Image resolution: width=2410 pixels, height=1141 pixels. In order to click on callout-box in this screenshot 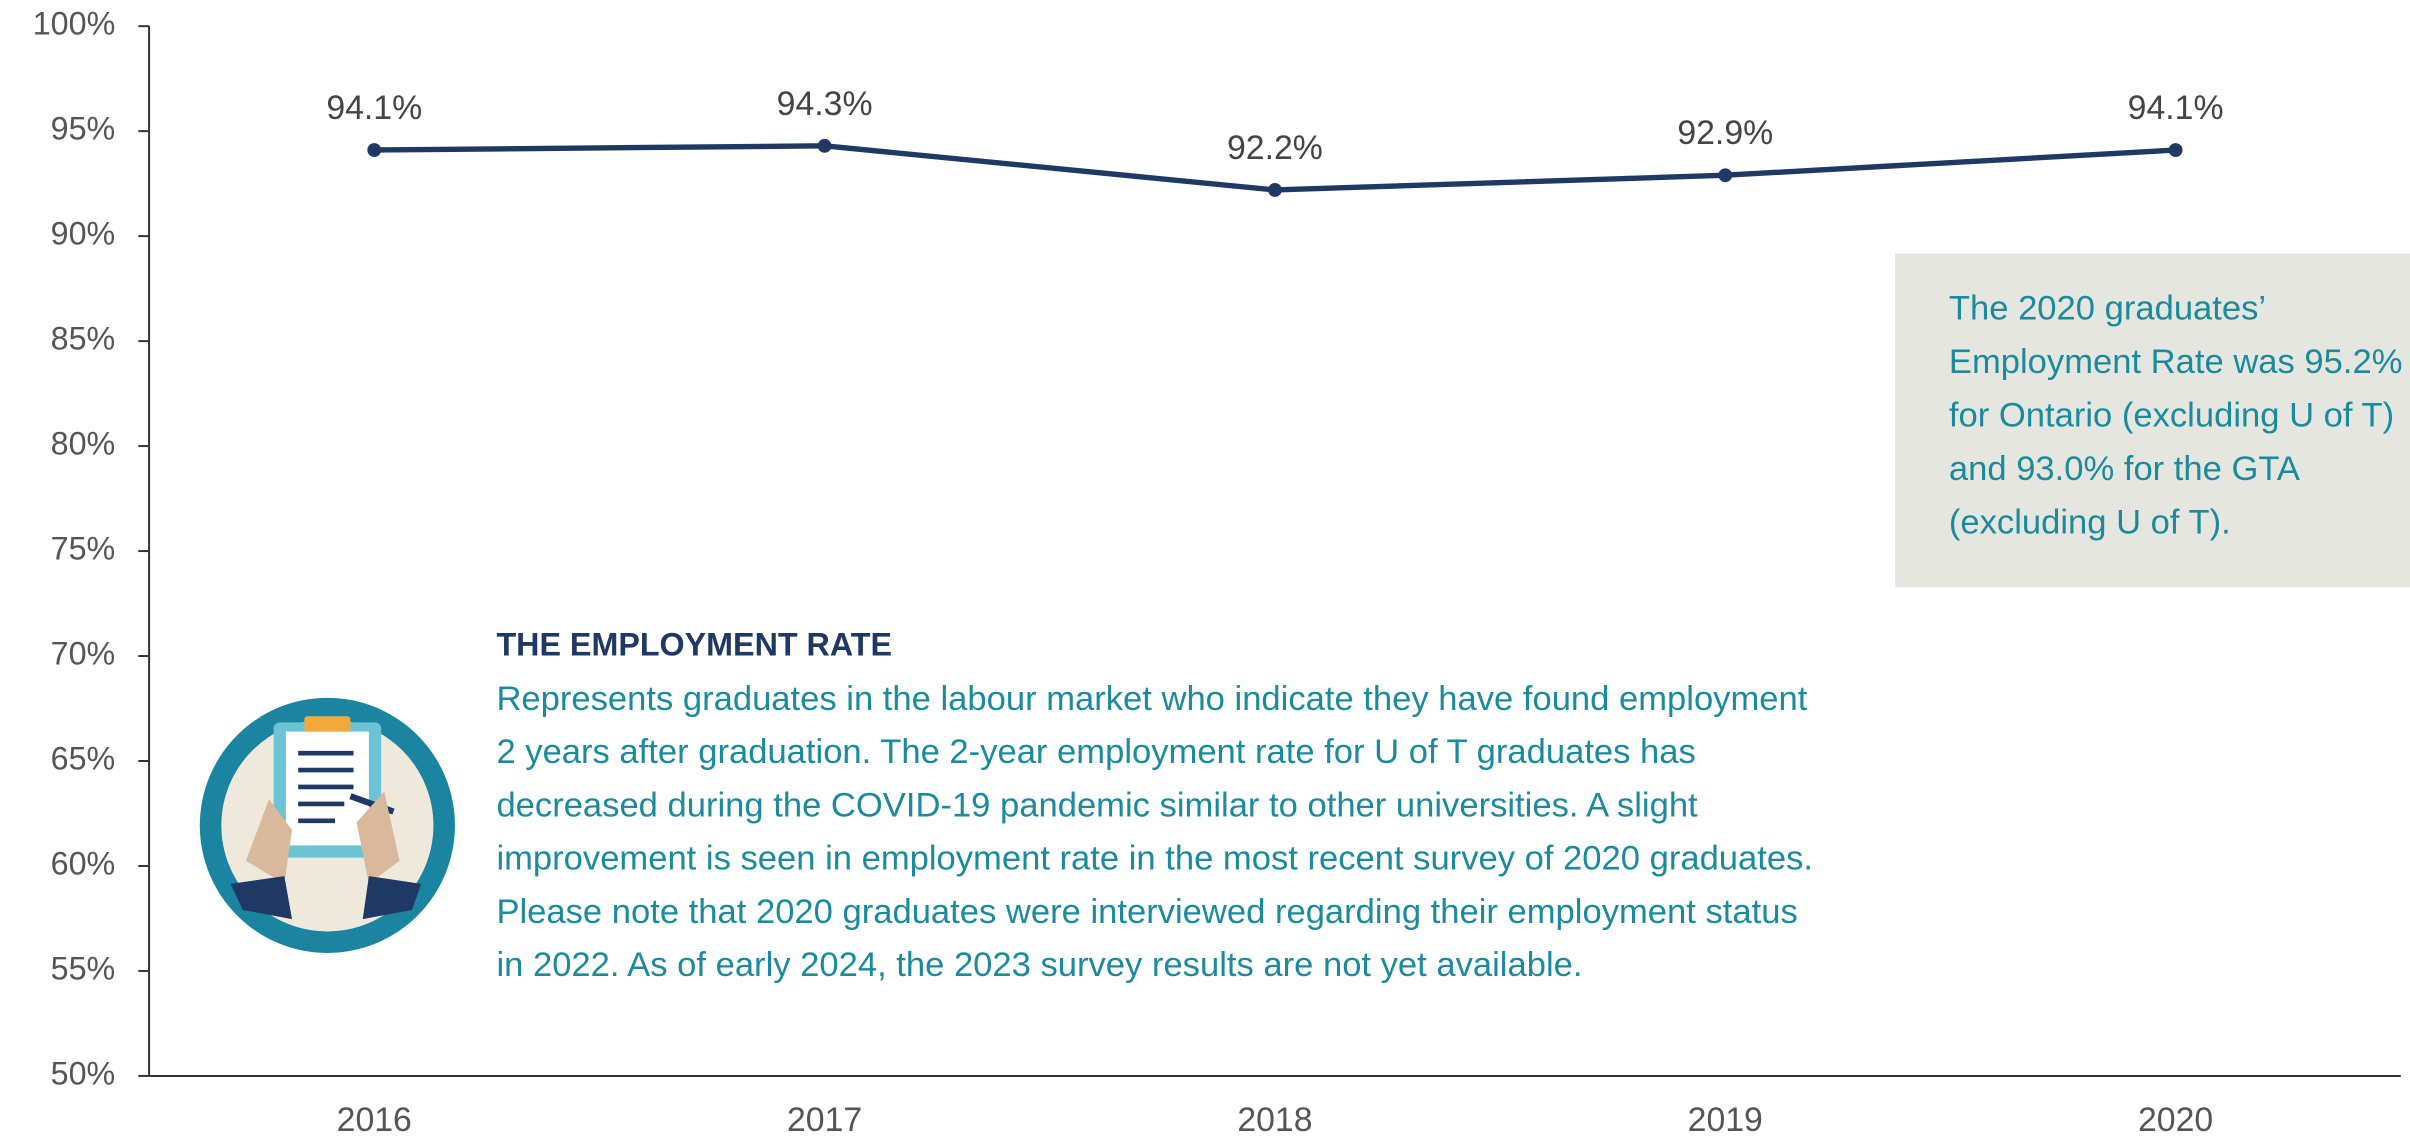, I will do `click(2152, 420)`.